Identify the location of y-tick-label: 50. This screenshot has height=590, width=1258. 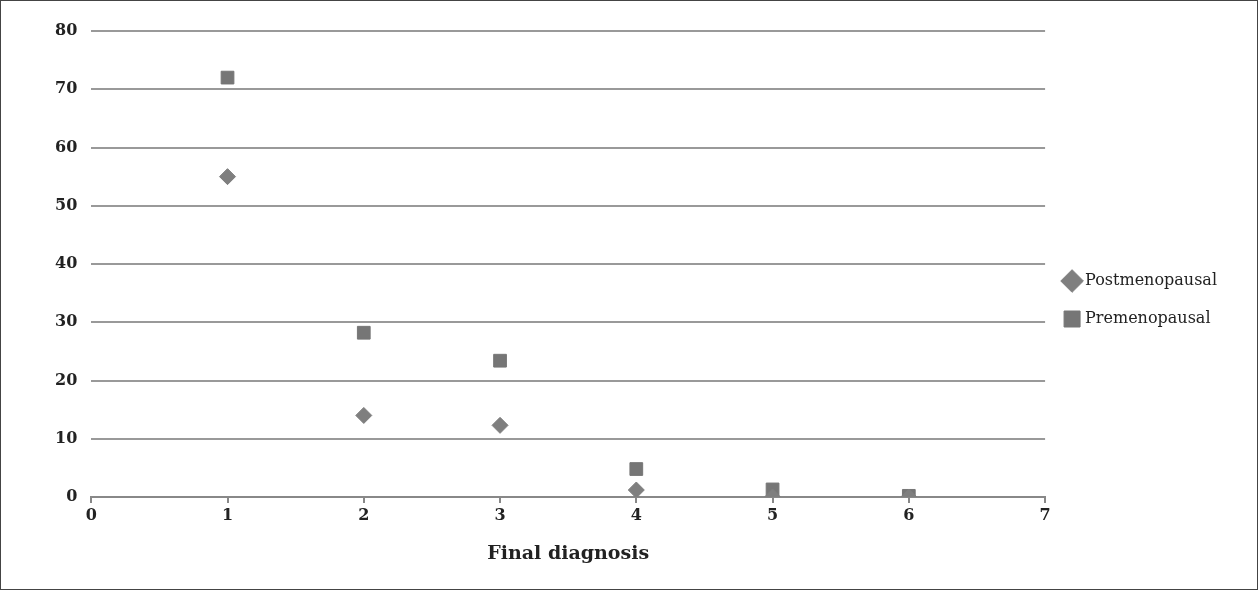
(66, 204).